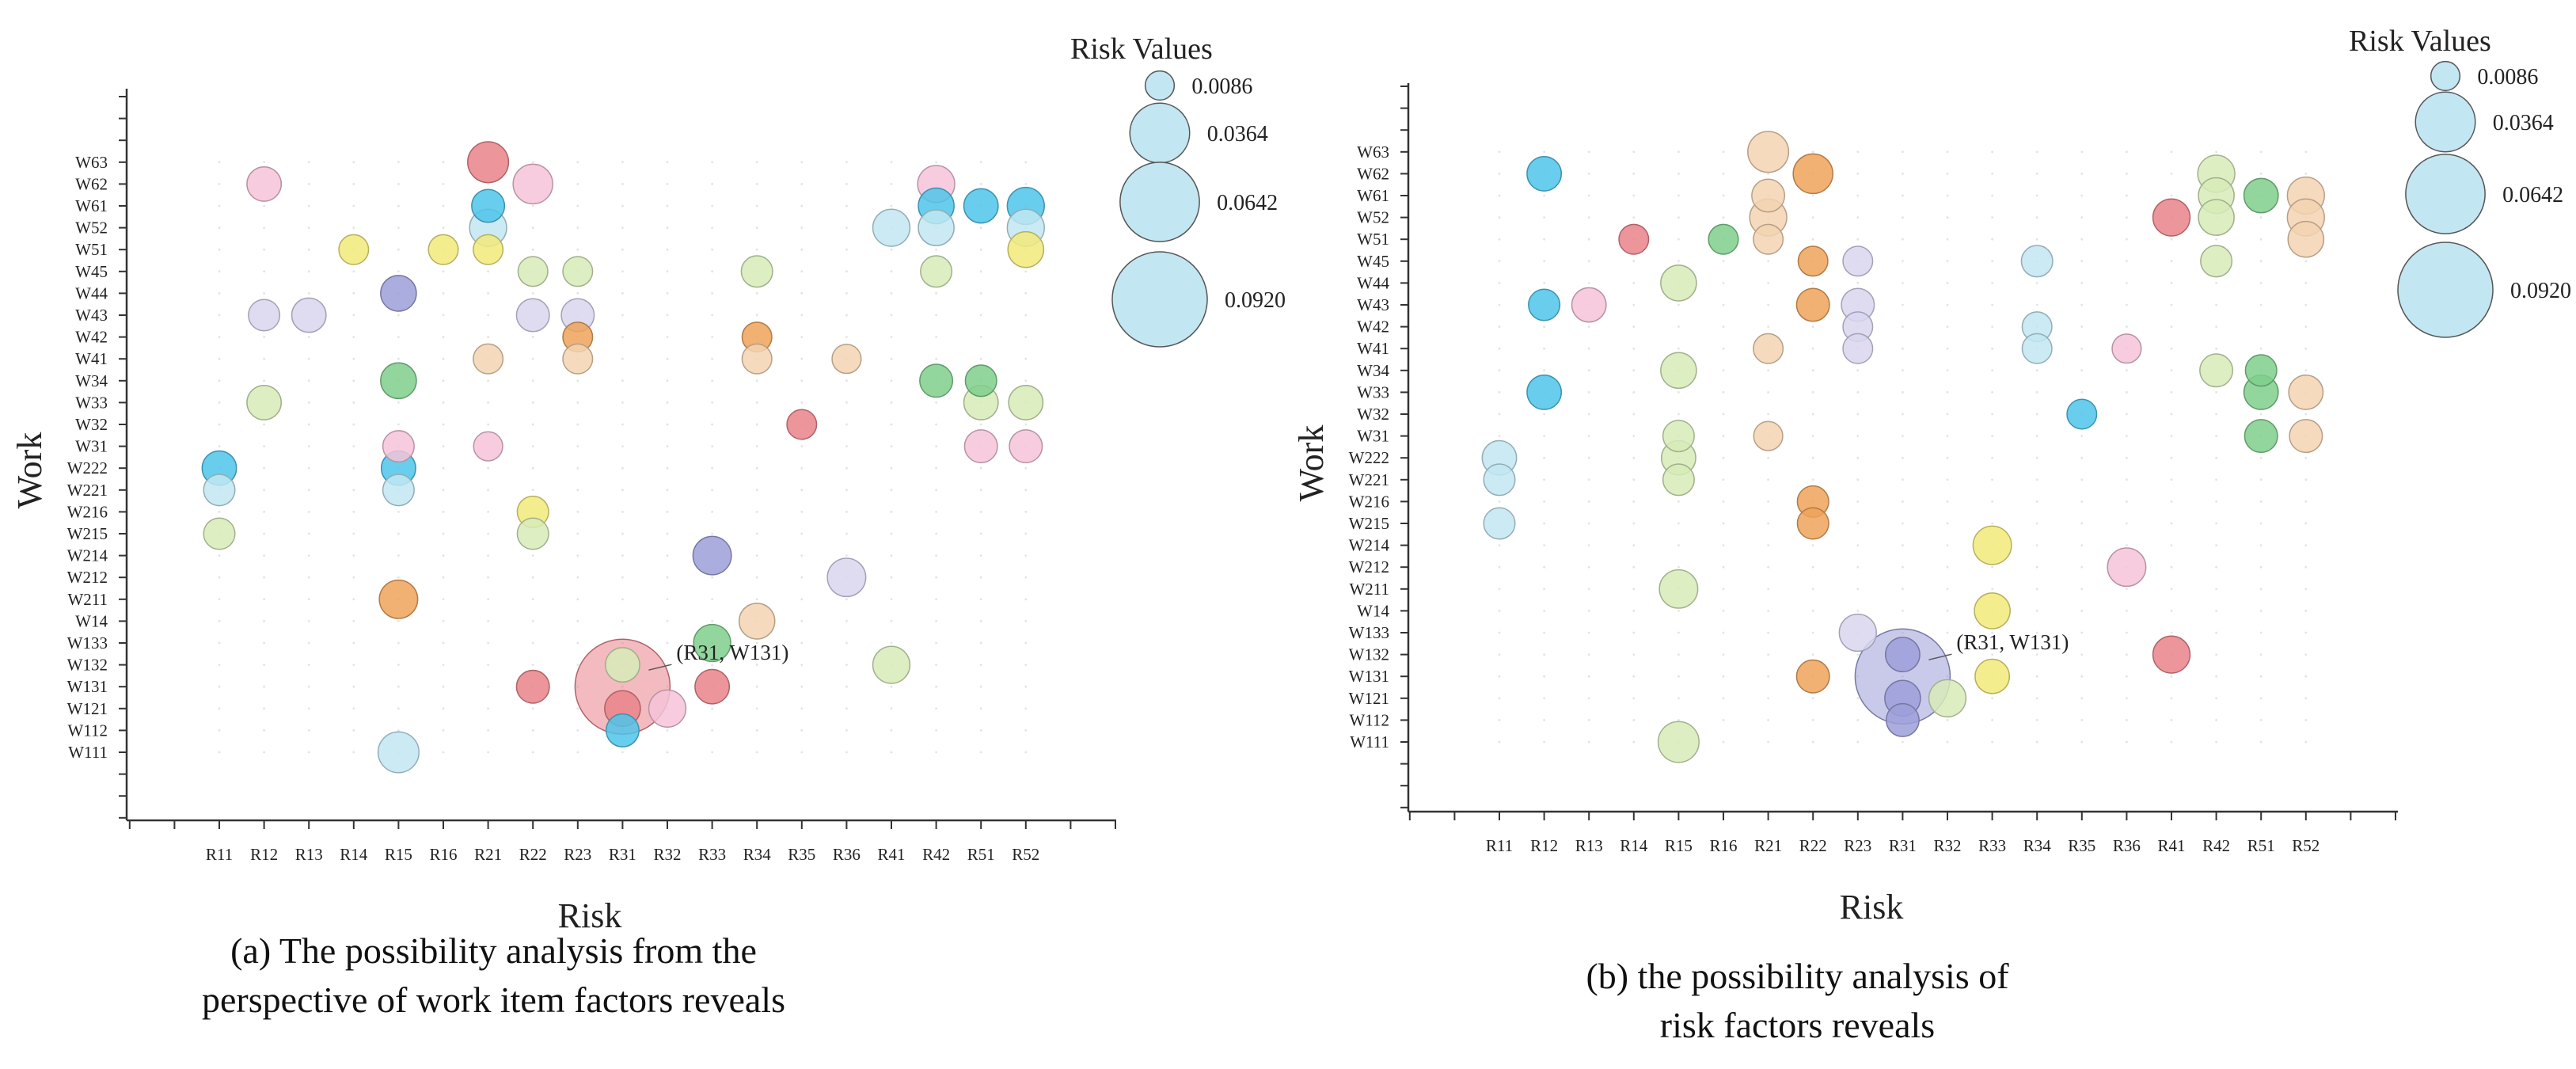  Describe the element at coordinates (91, 315) in the screenshot. I see `y-tick-label: W43` at that location.